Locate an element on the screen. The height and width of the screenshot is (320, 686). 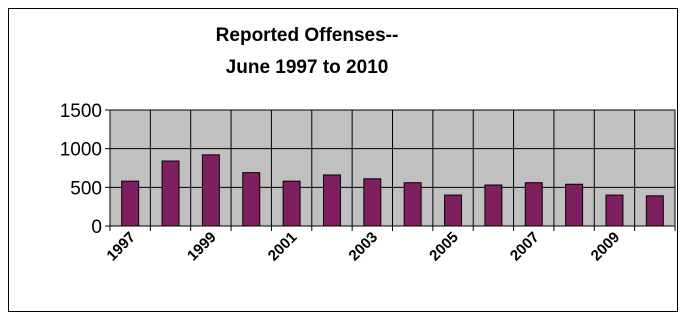
x-tick-label: 2009 is located at coordinates (606, 247).